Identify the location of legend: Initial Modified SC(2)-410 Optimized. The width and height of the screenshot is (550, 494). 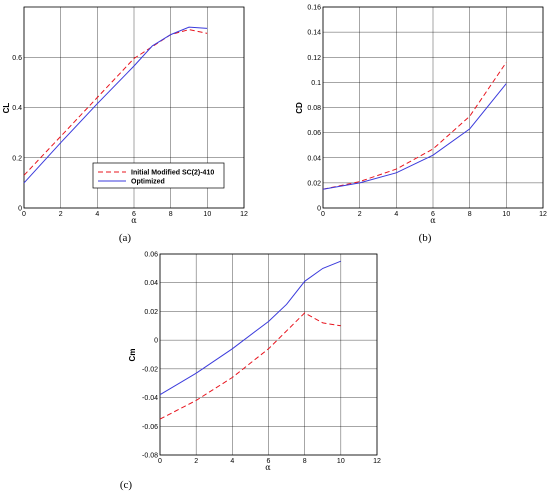
(158, 175).